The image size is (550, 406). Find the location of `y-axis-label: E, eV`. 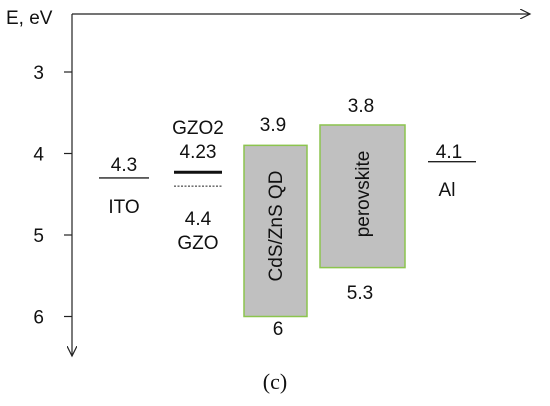

y-axis-label: E, eV is located at coordinates (29, 18).